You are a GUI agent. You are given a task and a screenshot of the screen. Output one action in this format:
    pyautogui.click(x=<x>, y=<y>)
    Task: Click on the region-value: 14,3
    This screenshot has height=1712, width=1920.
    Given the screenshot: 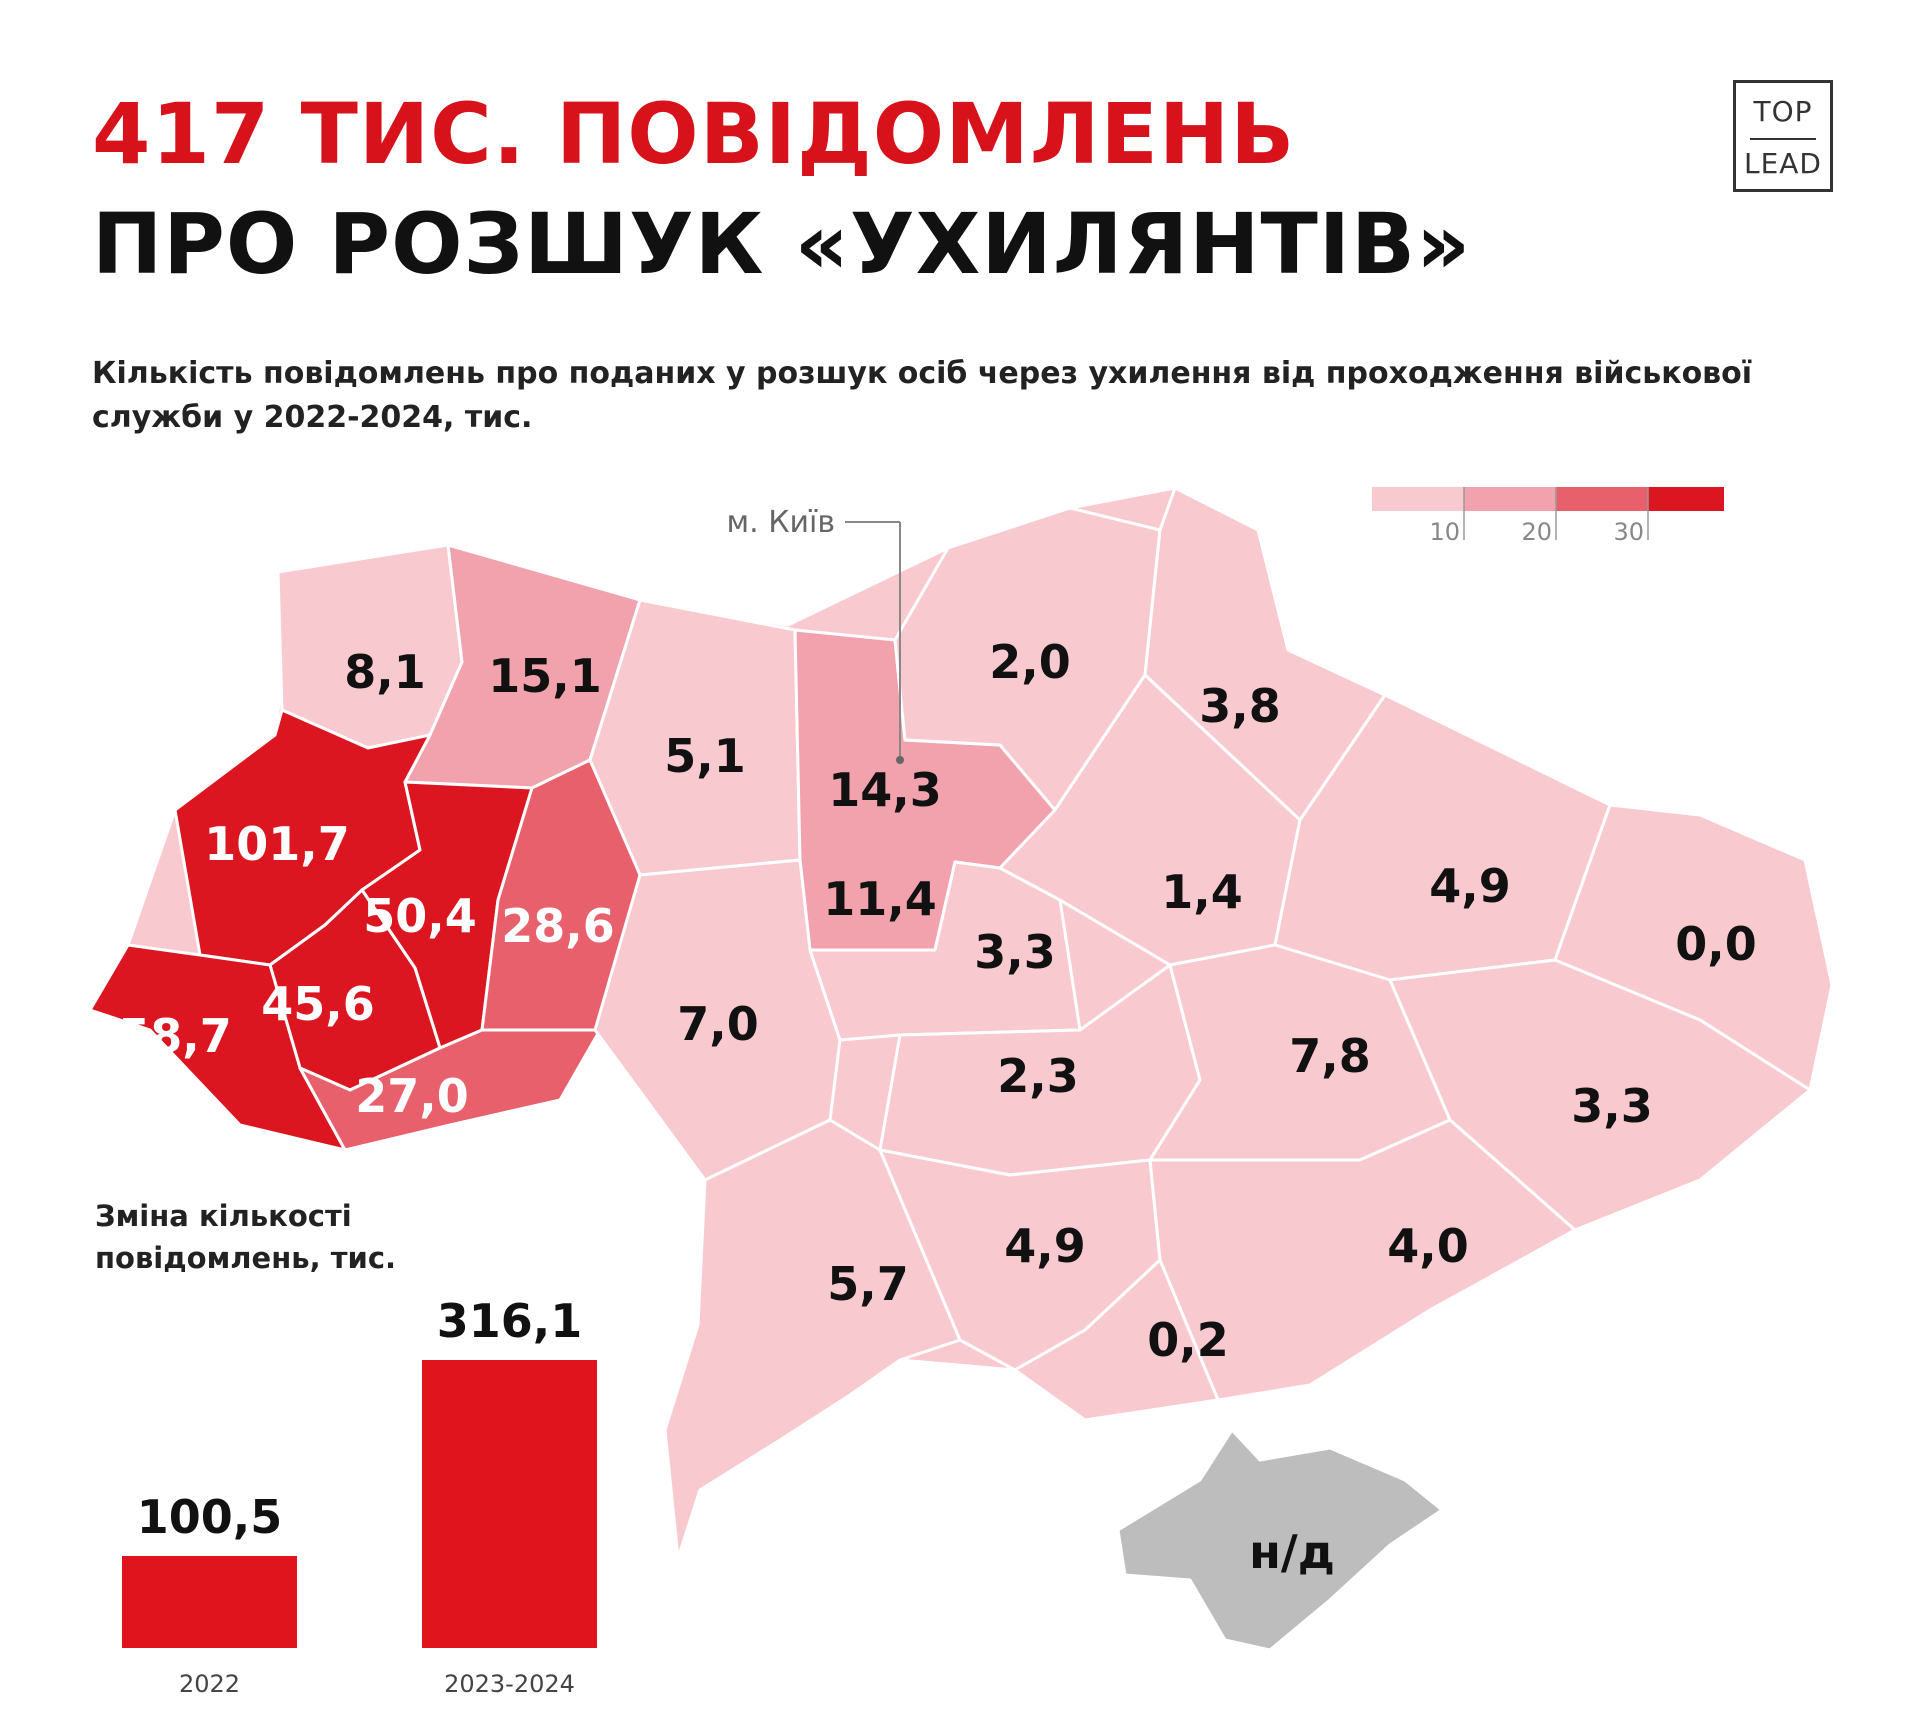 What is the action you would take?
    pyautogui.click(x=885, y=790)
    